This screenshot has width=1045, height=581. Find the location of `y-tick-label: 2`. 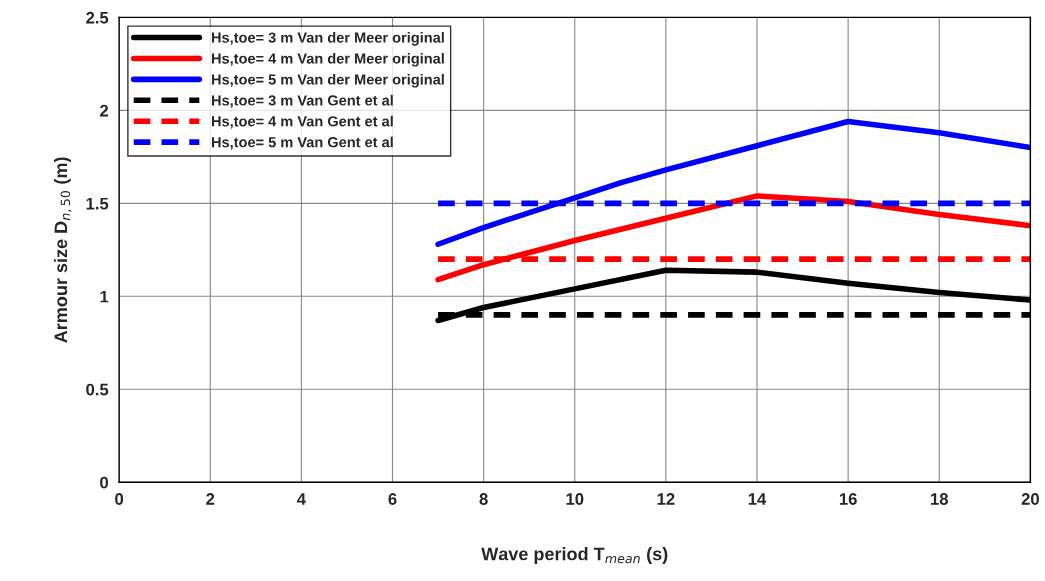

y-tick-label: 2 is located at coordinates (104, 110).